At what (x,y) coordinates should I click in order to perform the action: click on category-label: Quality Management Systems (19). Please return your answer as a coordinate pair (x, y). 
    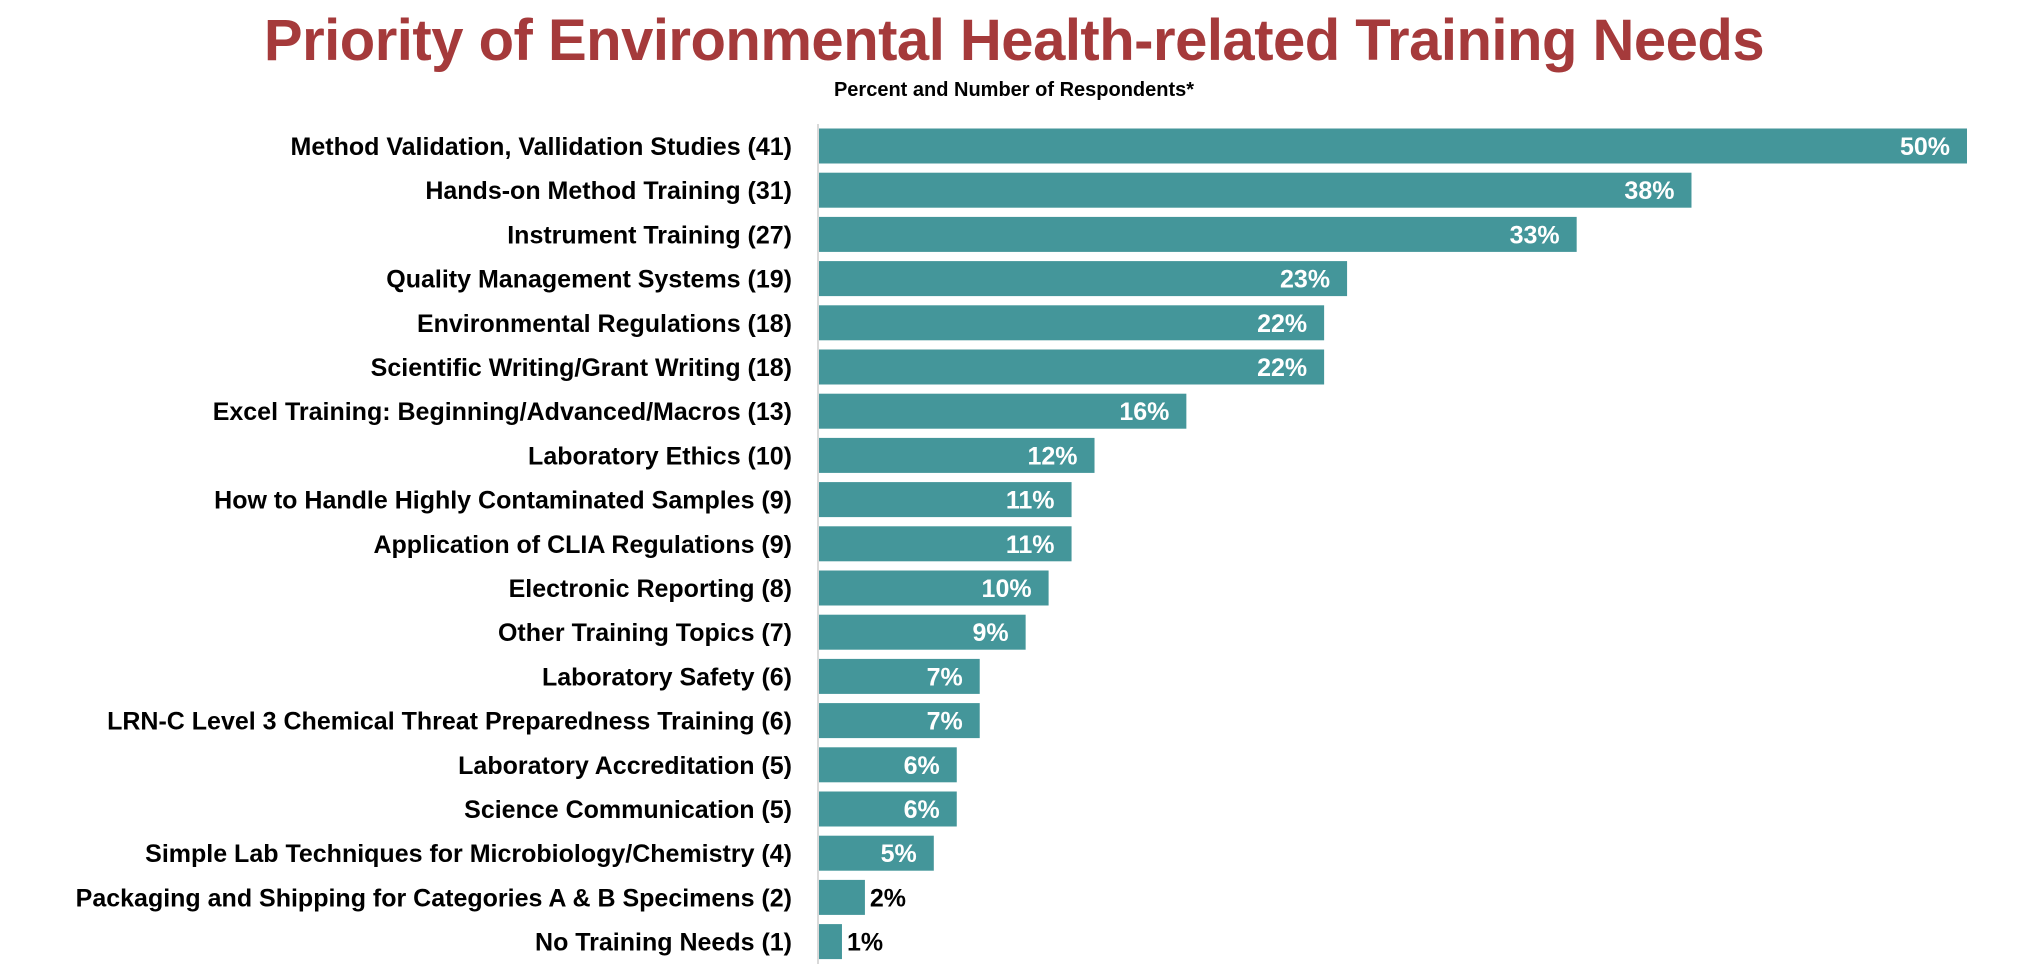
    Looking at the image, I should click on (589, 280).